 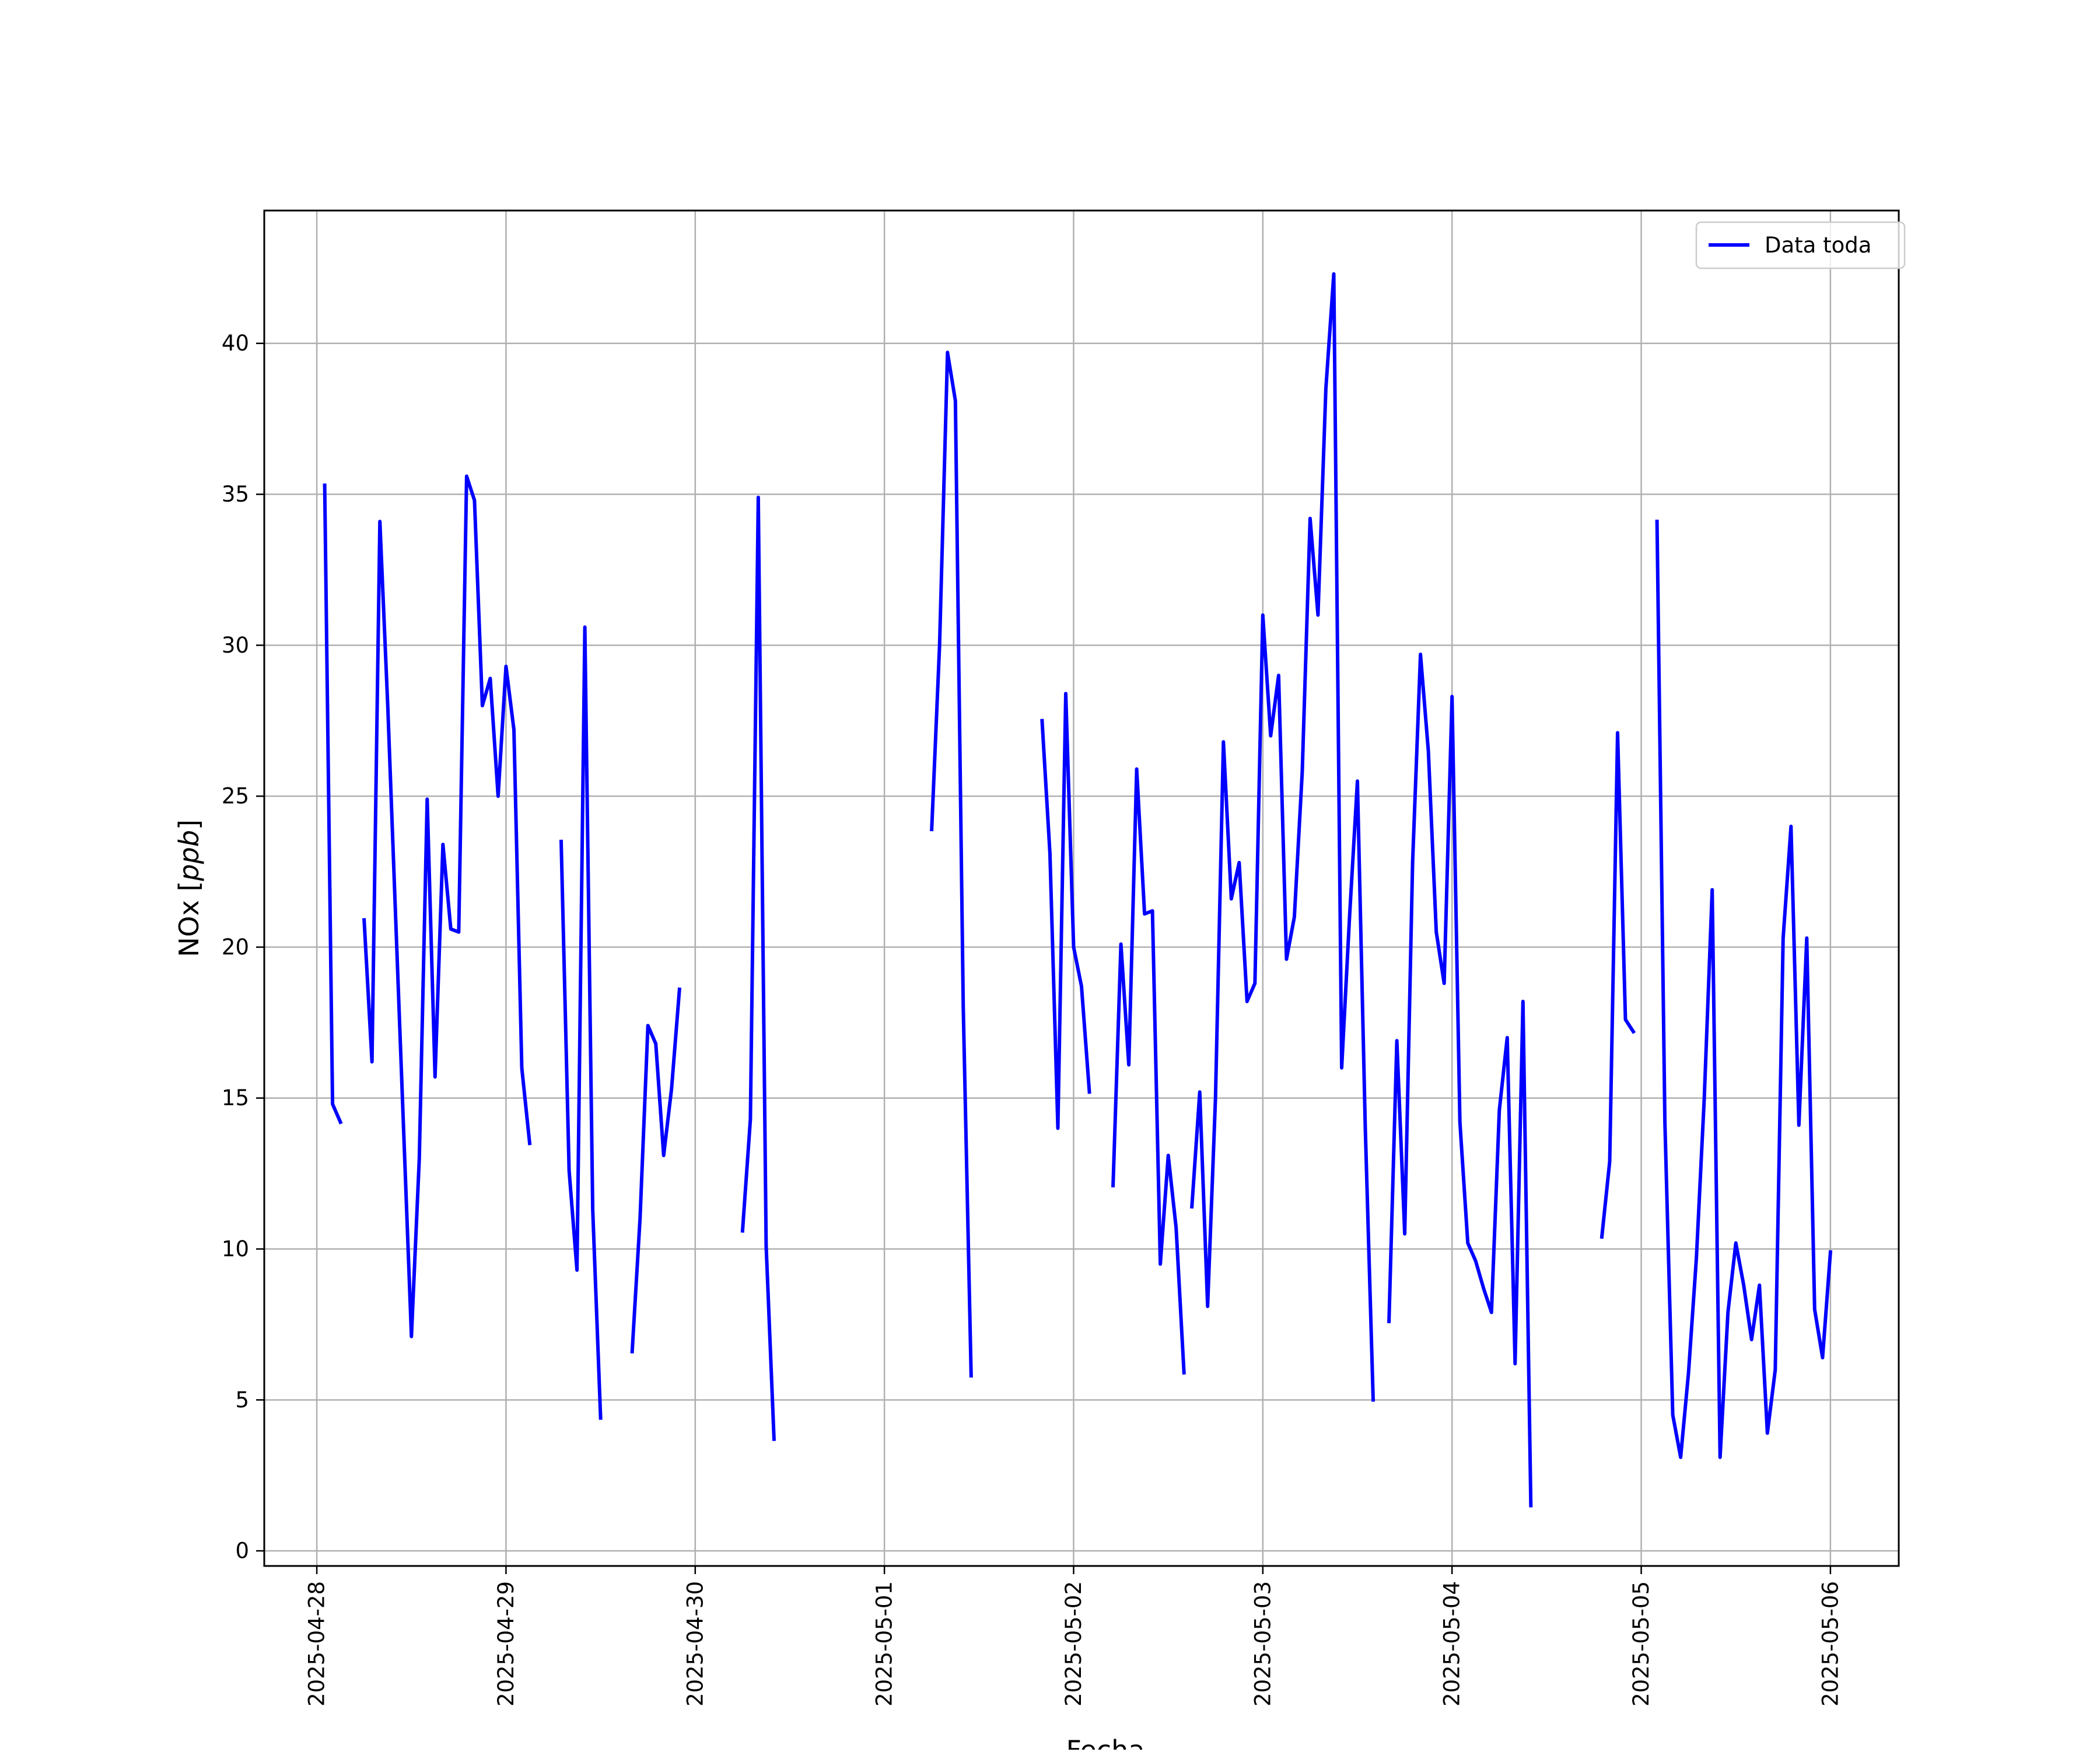 I want to click on y-axis-title: NOx [ppb], so click(x=189, y=888).